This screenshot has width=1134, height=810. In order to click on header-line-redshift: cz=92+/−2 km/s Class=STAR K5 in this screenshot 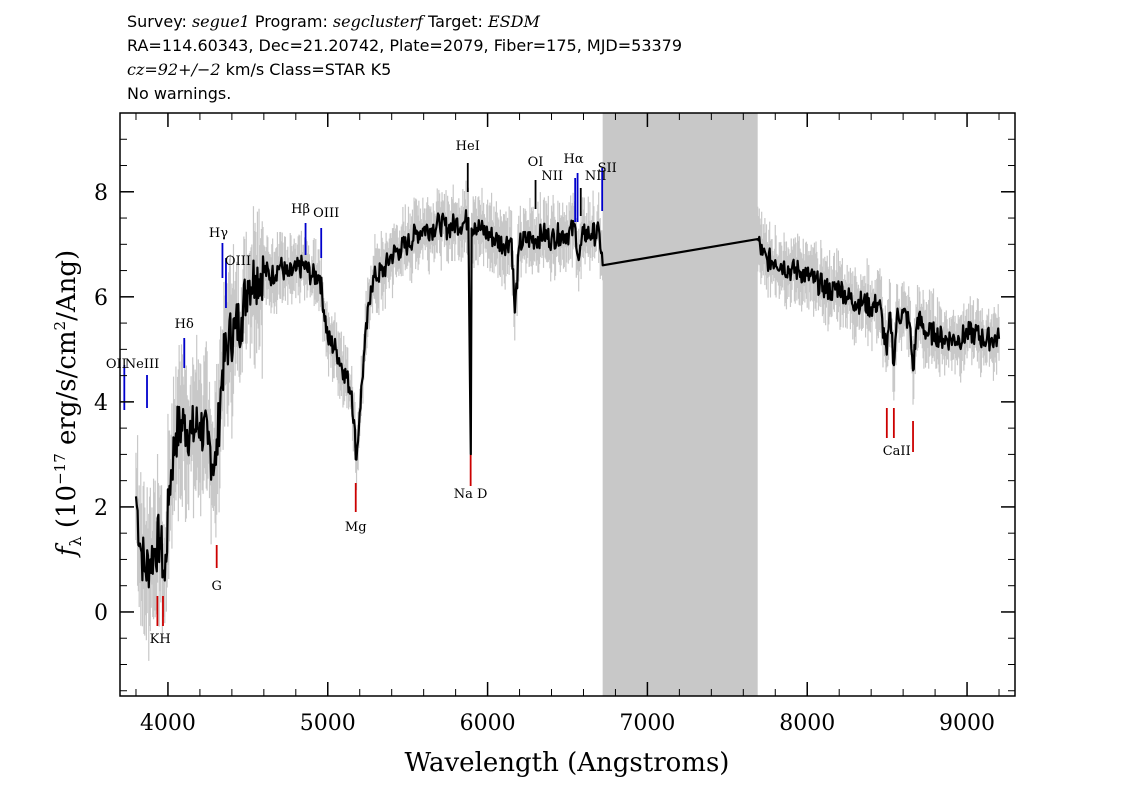, I will do `click(259, 69)`.